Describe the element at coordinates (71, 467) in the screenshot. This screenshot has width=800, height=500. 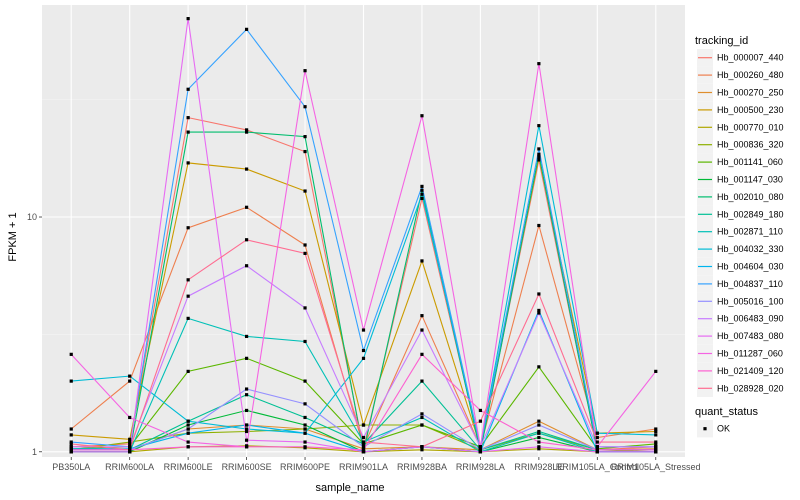
I see `x-tick-label: PB350LA` at that location.